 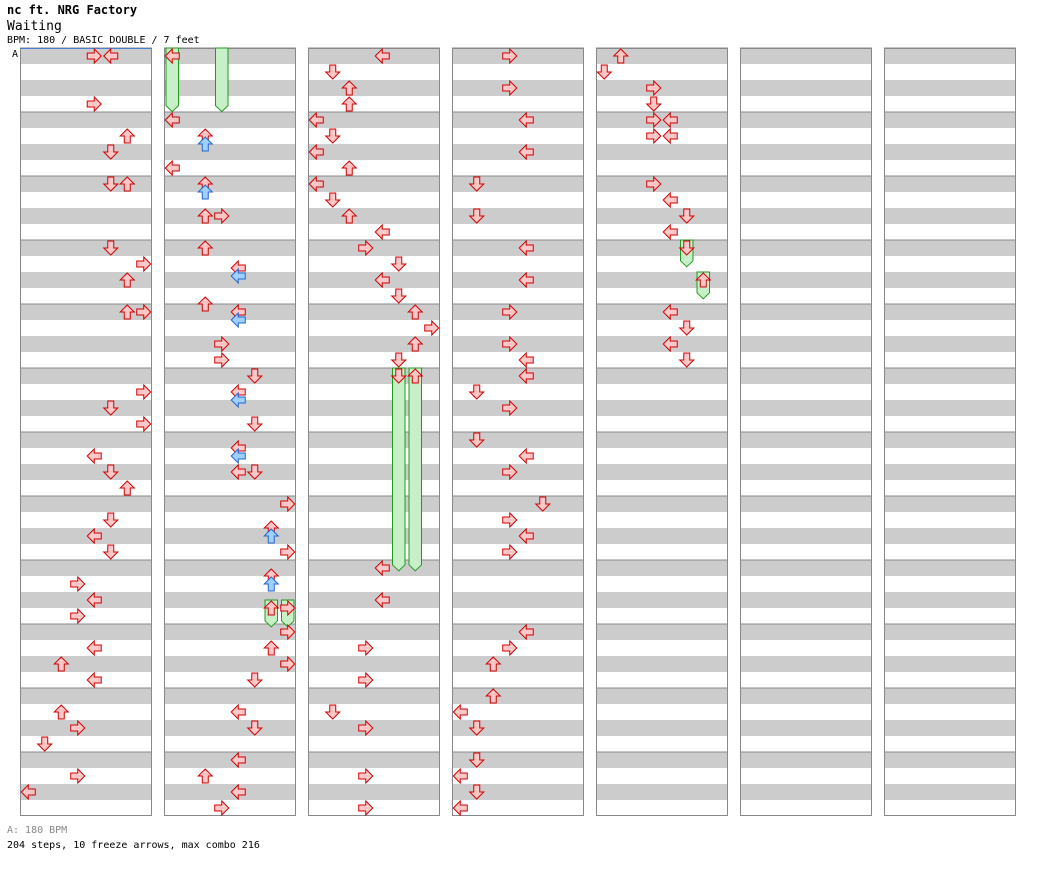 What do you see at coordinates (15, 54) in the screenshot?
I see `bpm-marker: A` at bounding box center [15, 54].